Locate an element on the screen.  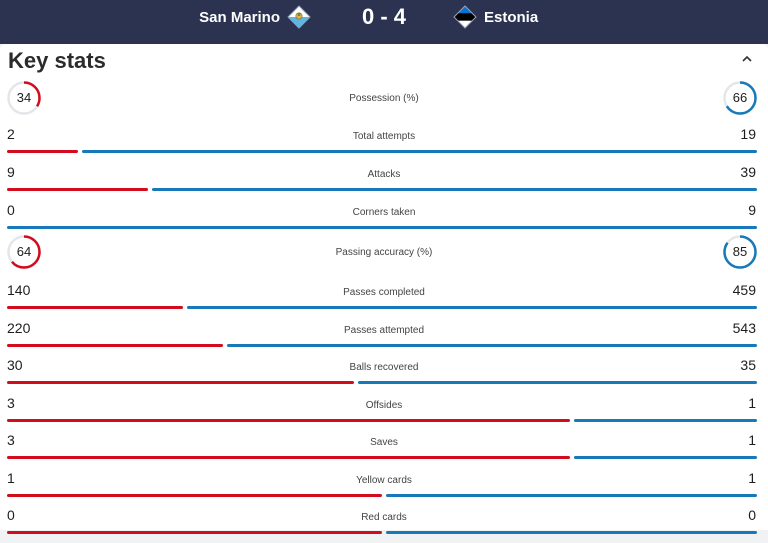
home-ring-gauge: 64 is located at coordinates (24, 252).